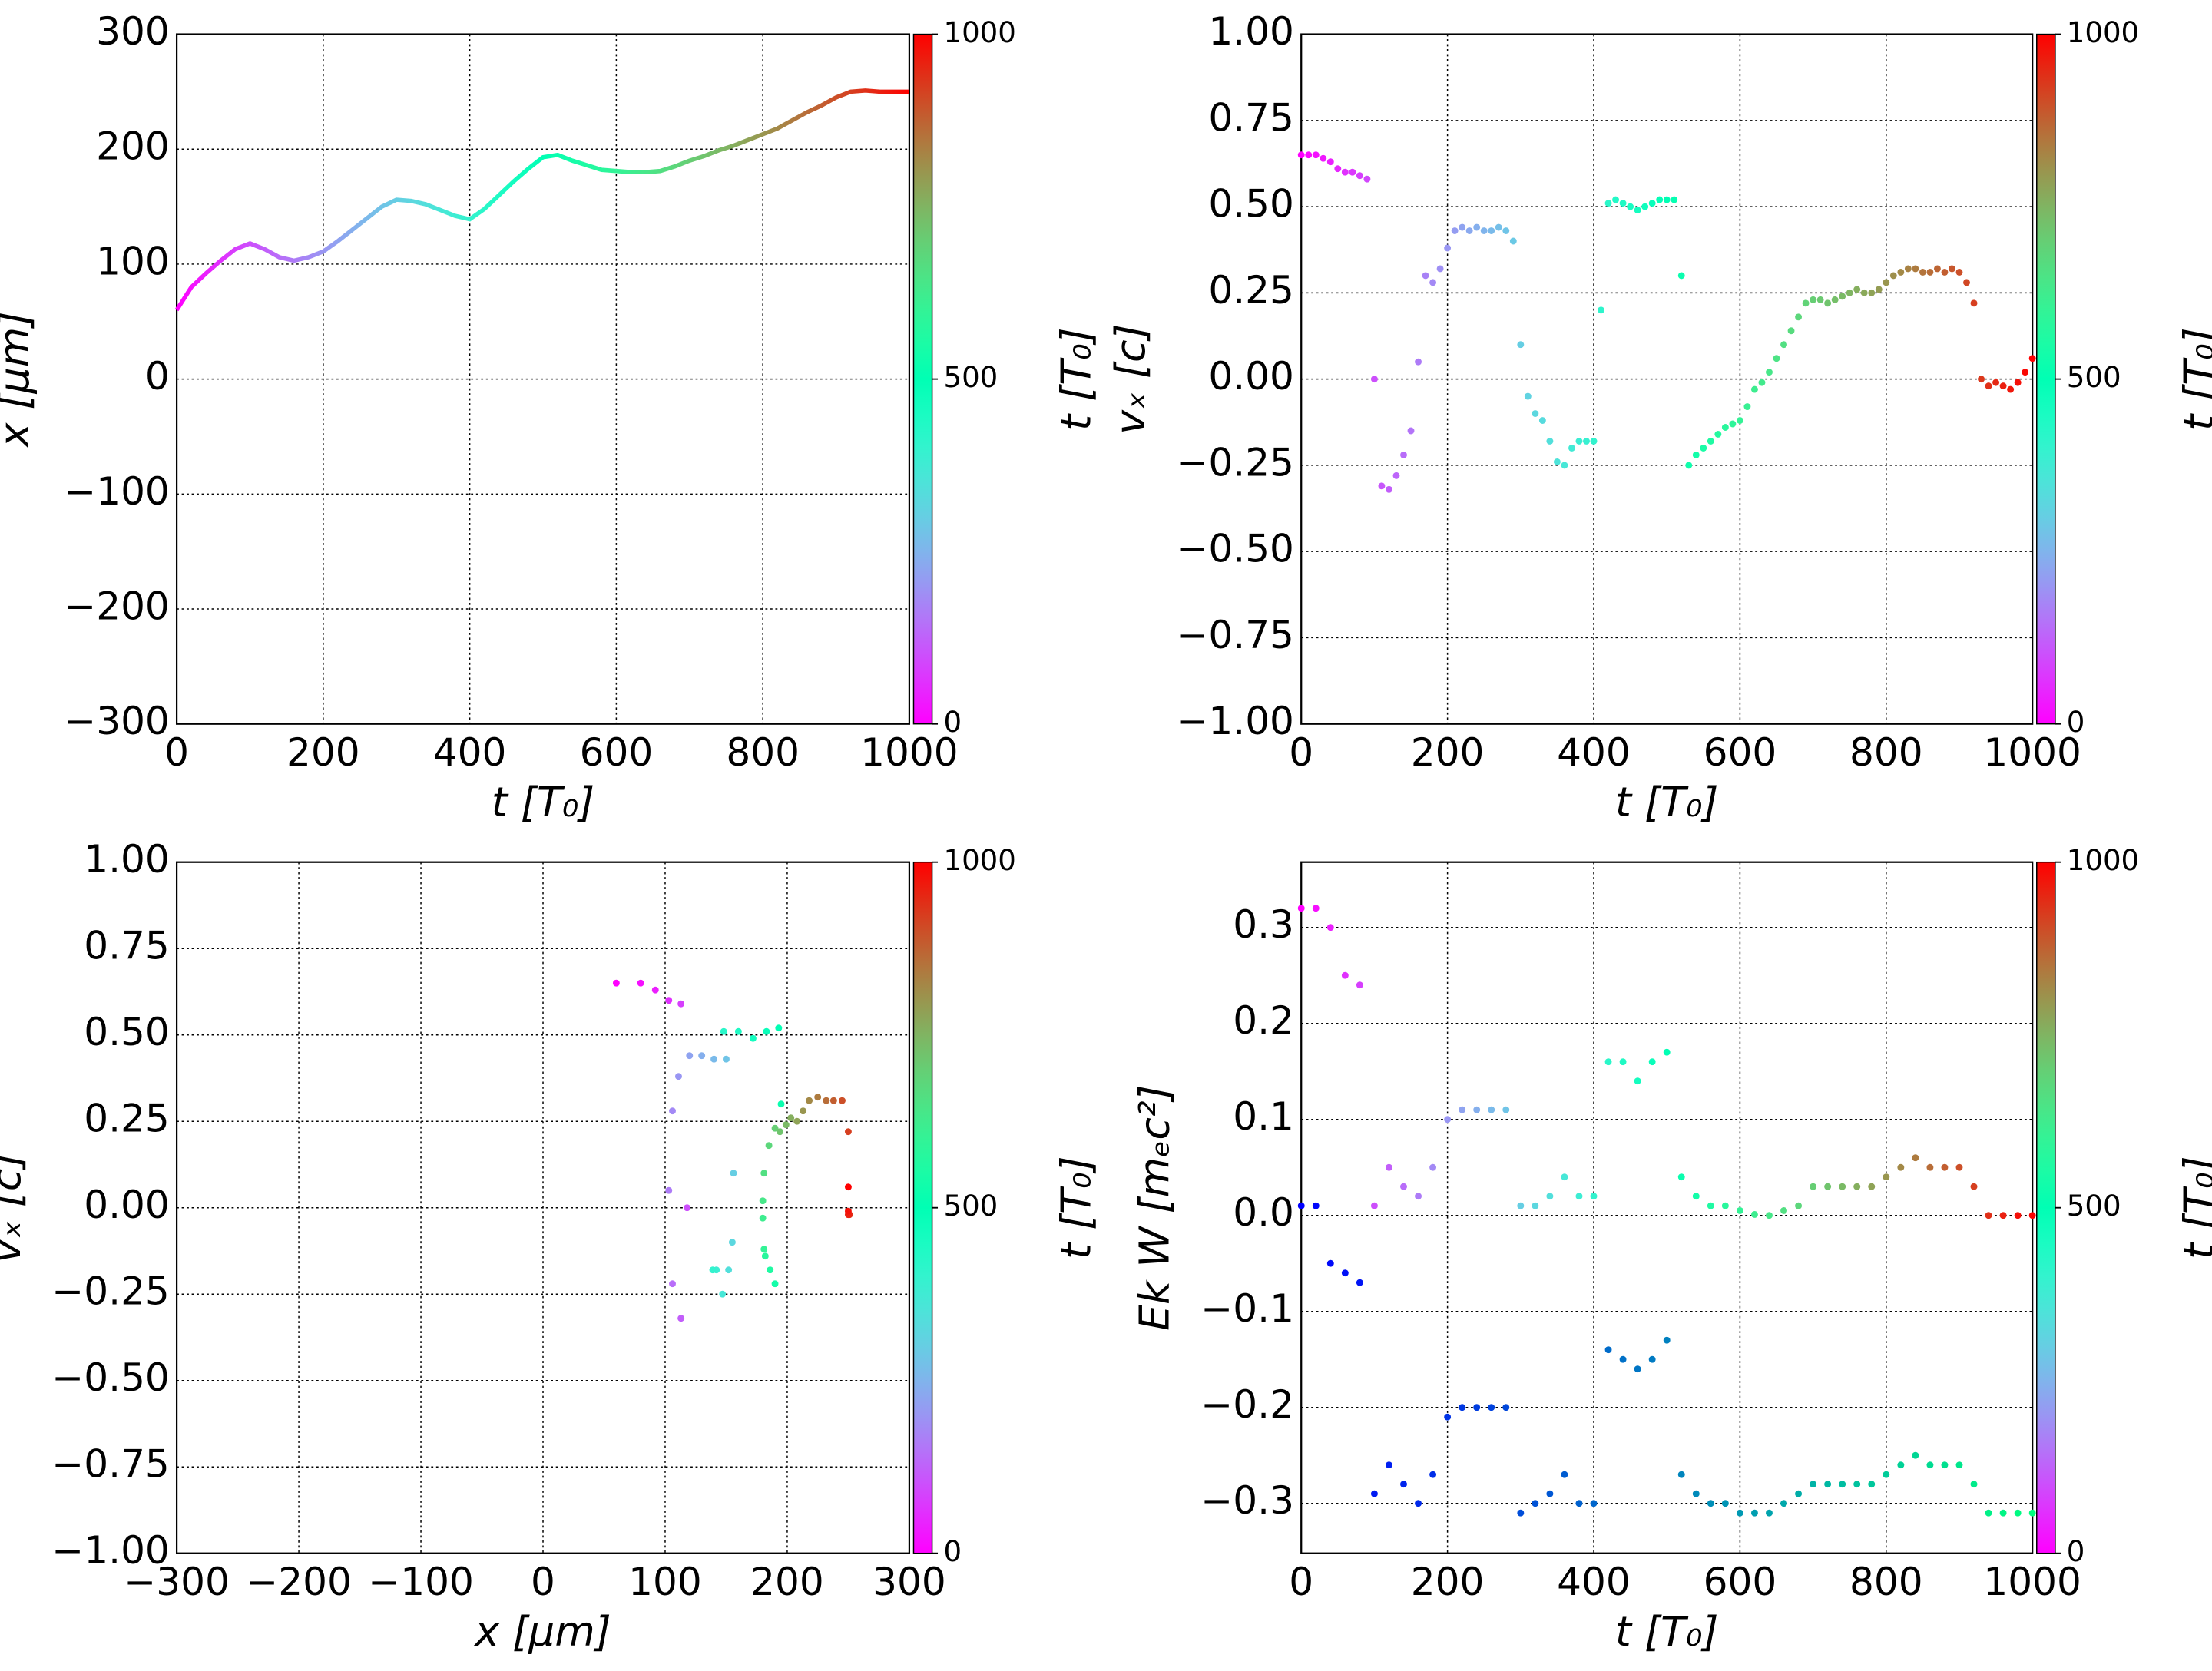  What do you see at coordinates (2076, 1551) in the screenshot?
I see `colorbar-tick-label: 0` at bounding box center [2076, 1551].